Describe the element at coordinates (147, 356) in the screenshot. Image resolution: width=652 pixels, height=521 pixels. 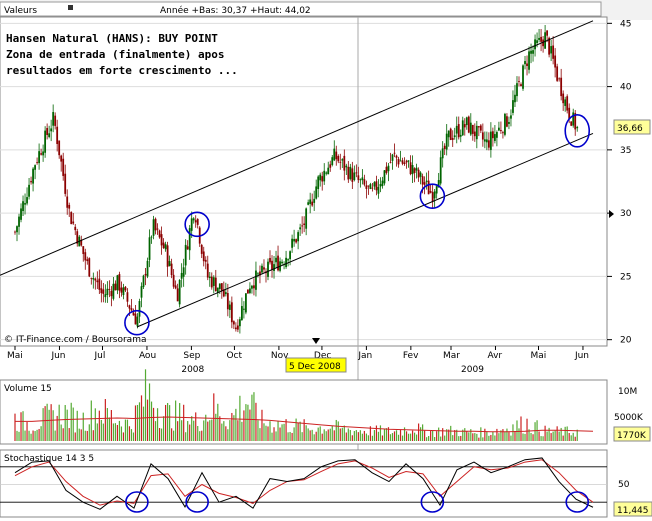
I see `x-tick-label: Aou` at that location.